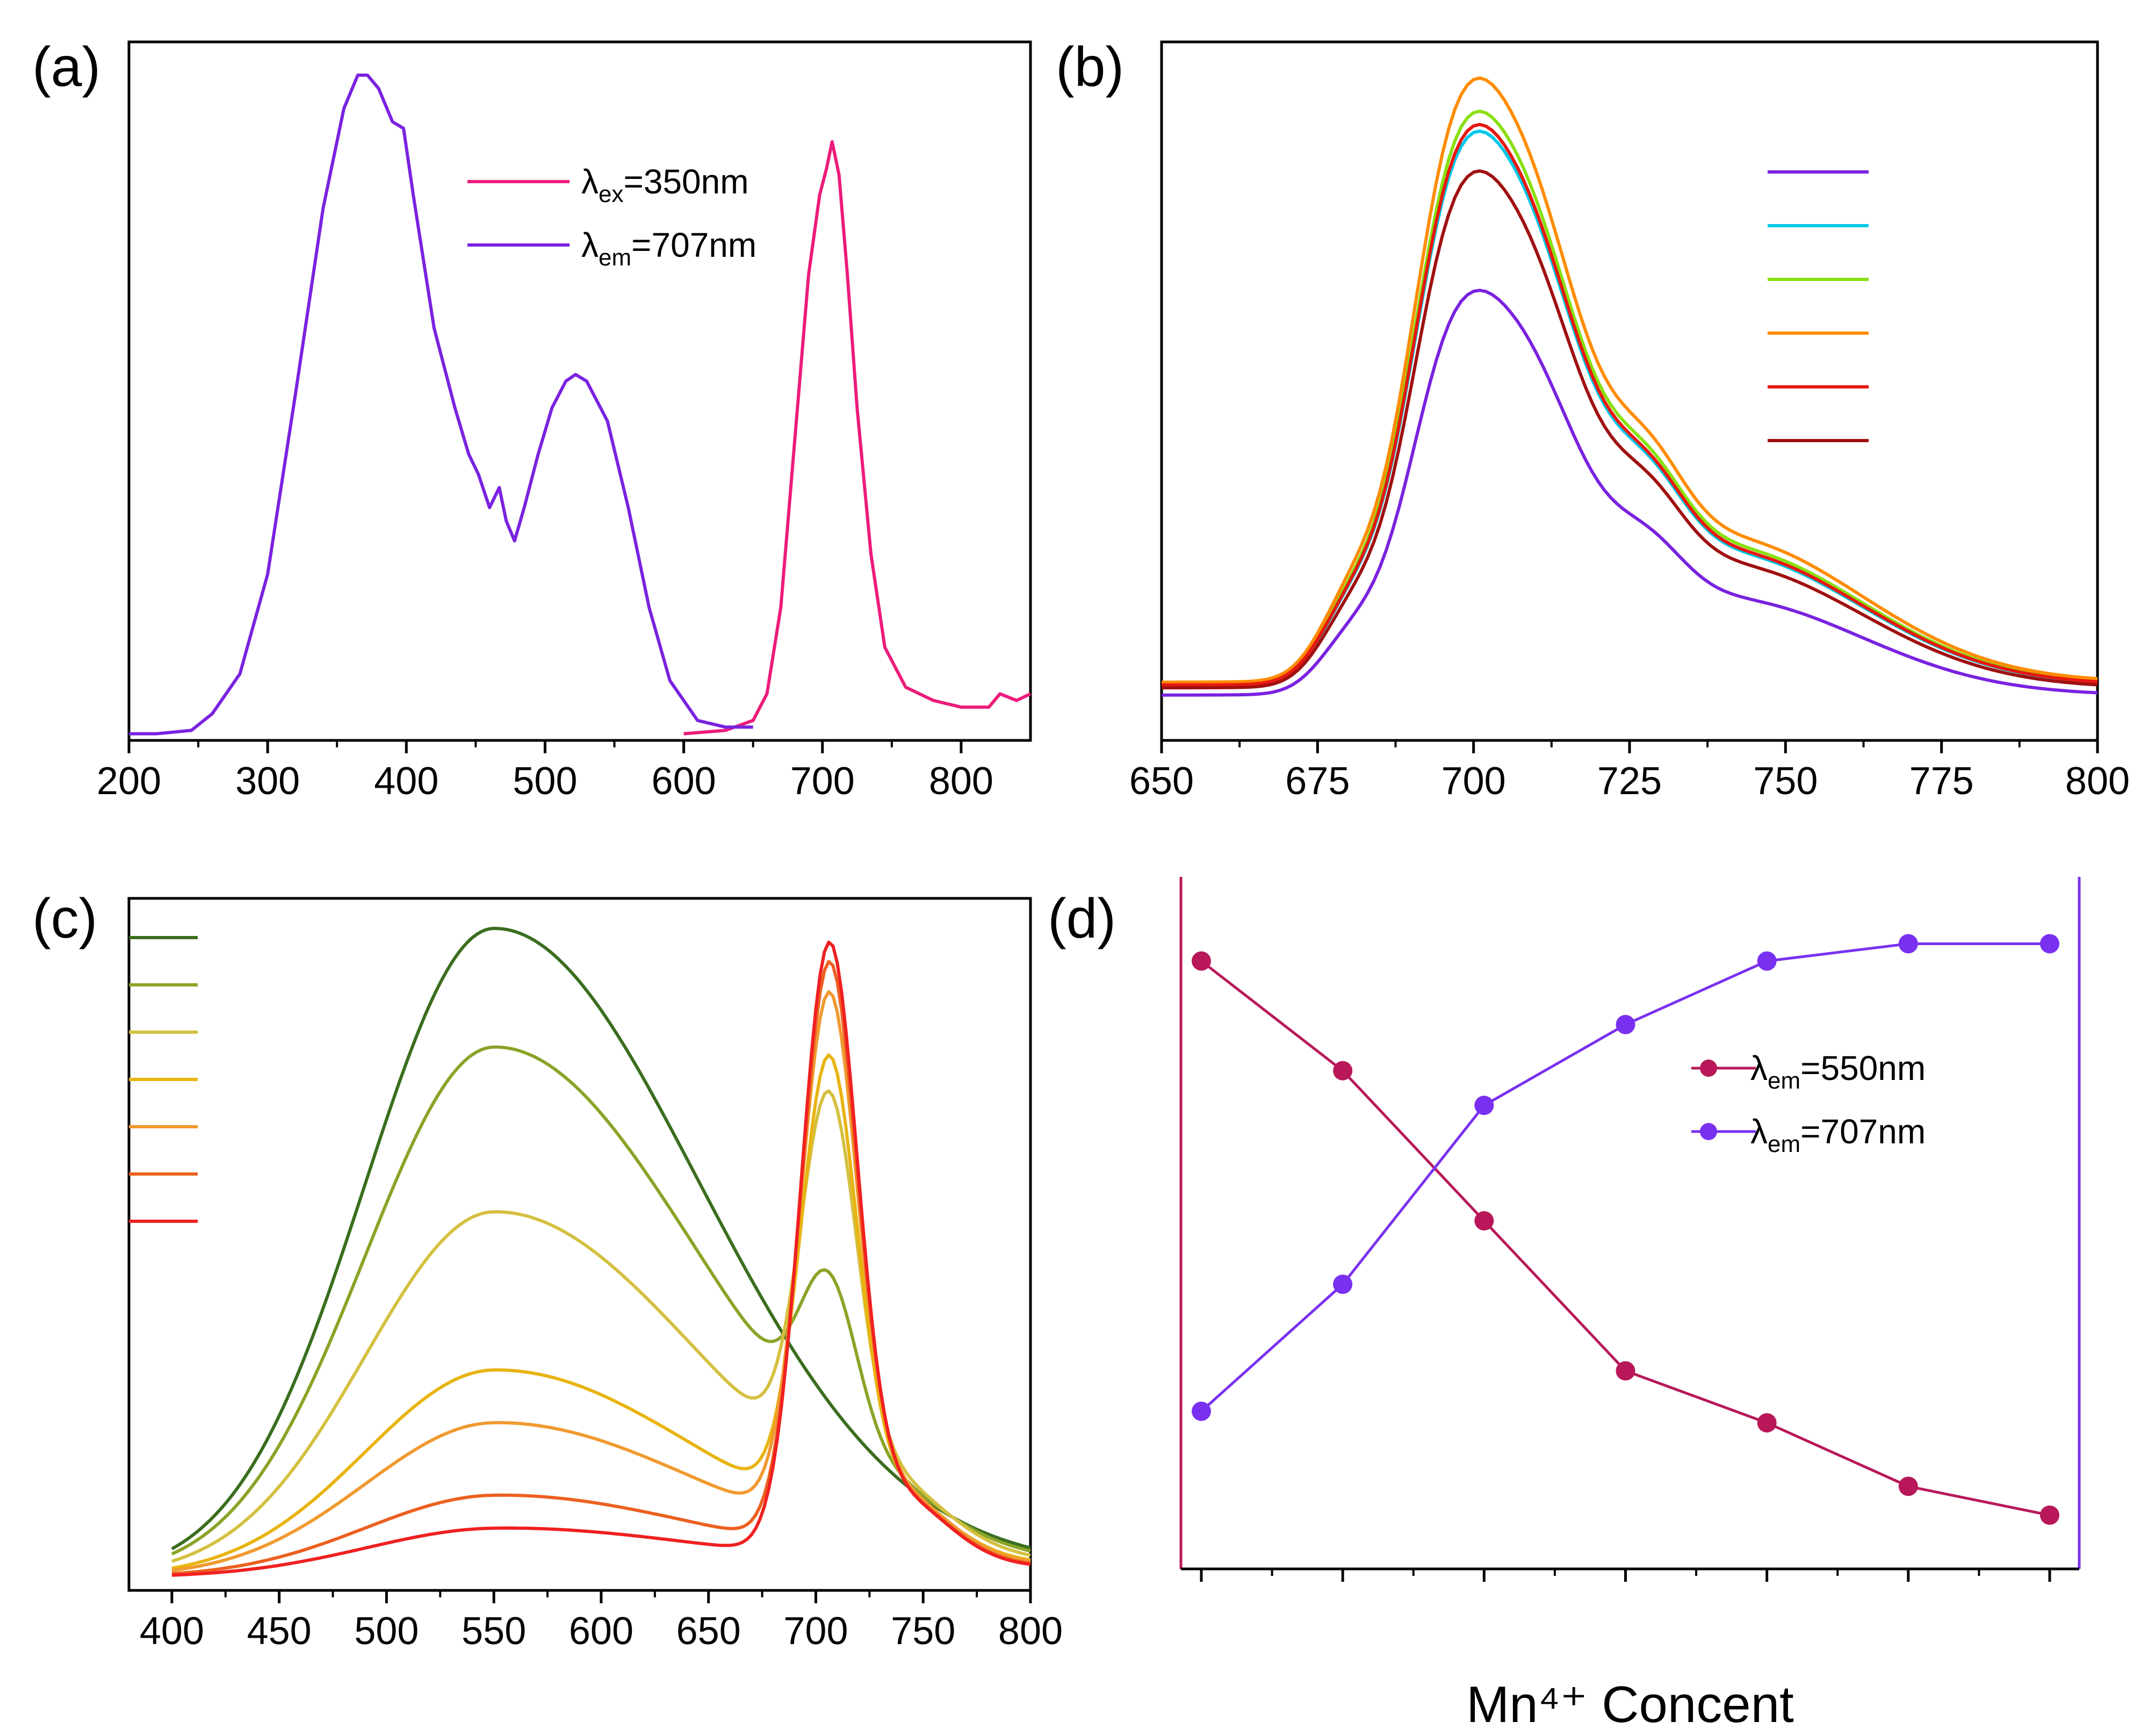 The height and width of the screenshot is (1736, 2148). Describe the element at coordinates (129, 781) in the screenshot. I see `x-tick-label: 200` at that location.